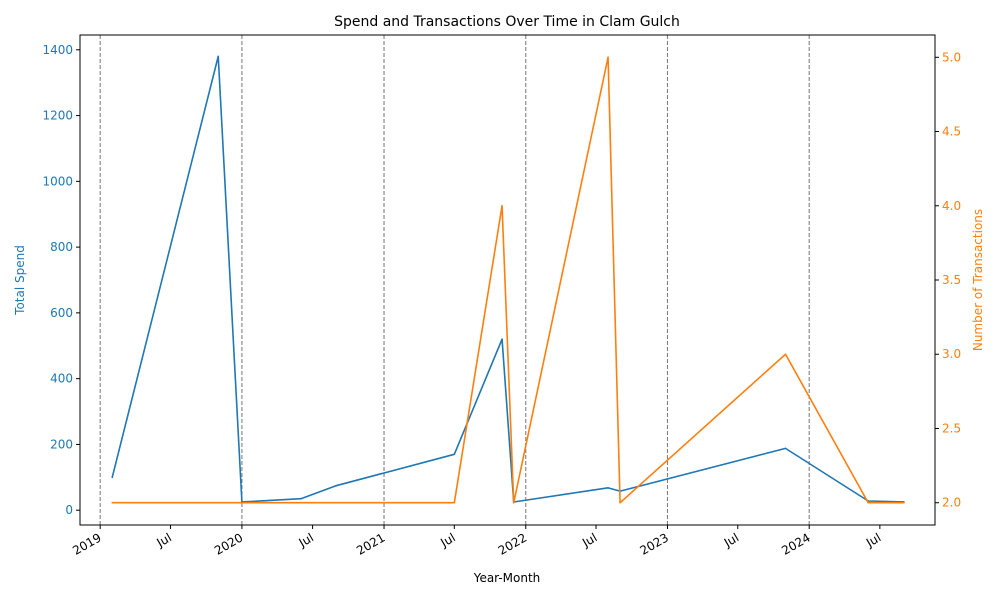 Image resolution: width=1000 pixels, height=600 pixels. What do you see at coordinates (61, 280) in the screenshot?
I see `left-y-axis-ticks: 0 200 400 600 800 1000 1200 1400` at bounding box center [61, 280].